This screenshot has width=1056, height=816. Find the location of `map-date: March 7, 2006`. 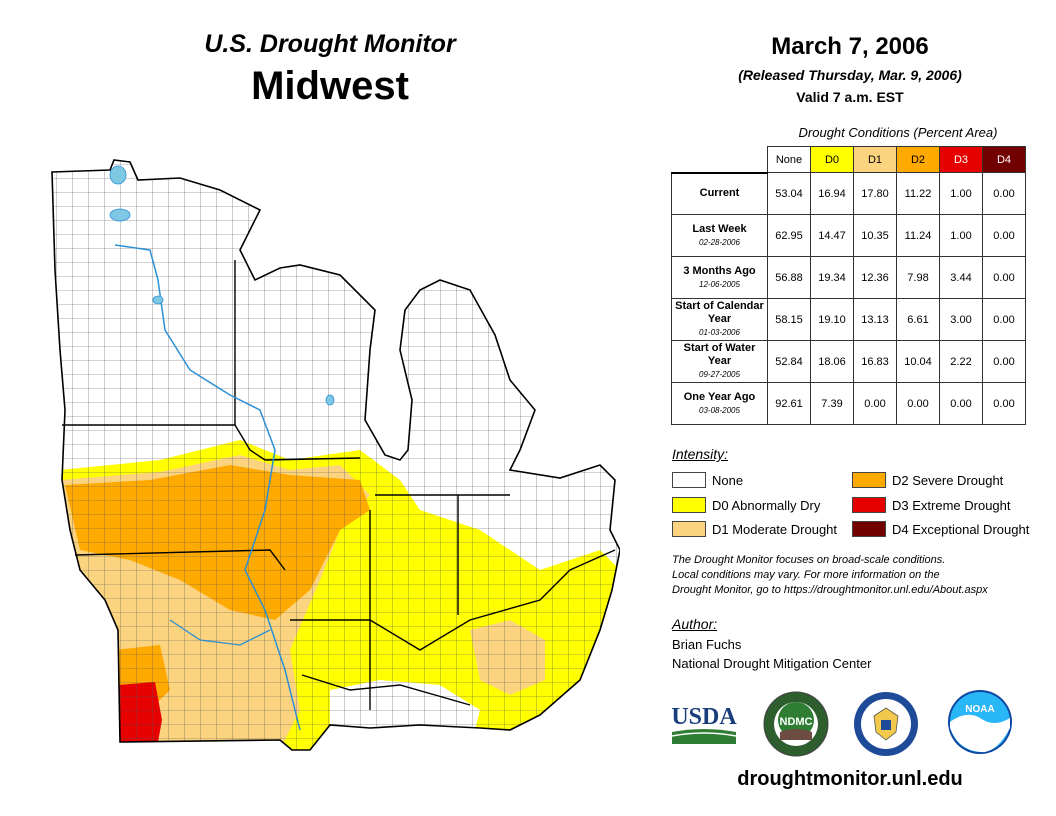

map-date: March 7, 2006 is located at coordinates (850, 46).